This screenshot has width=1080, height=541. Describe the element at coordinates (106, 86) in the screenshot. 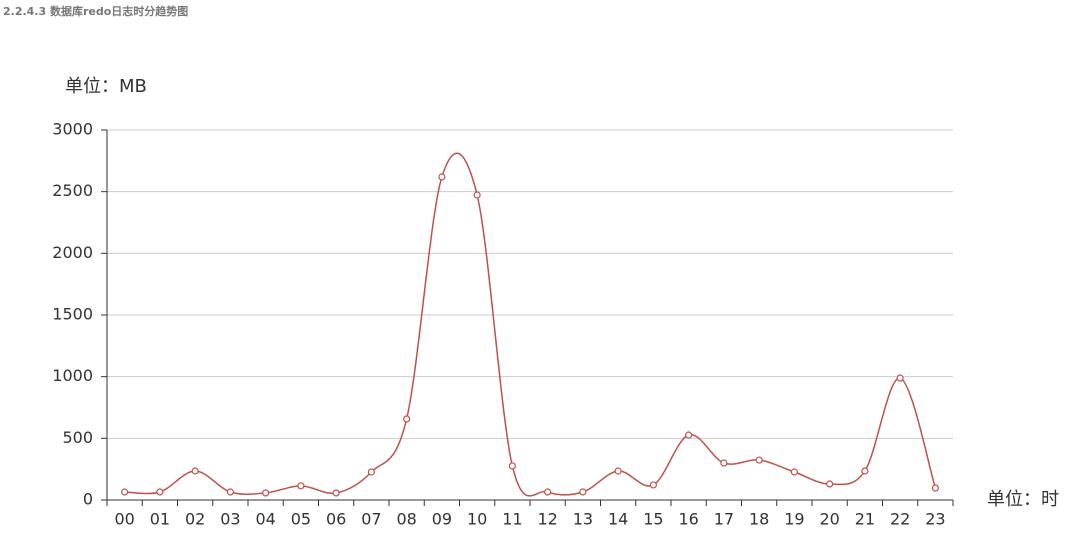

I see `y-axis-label: 单位：MB` at that location.